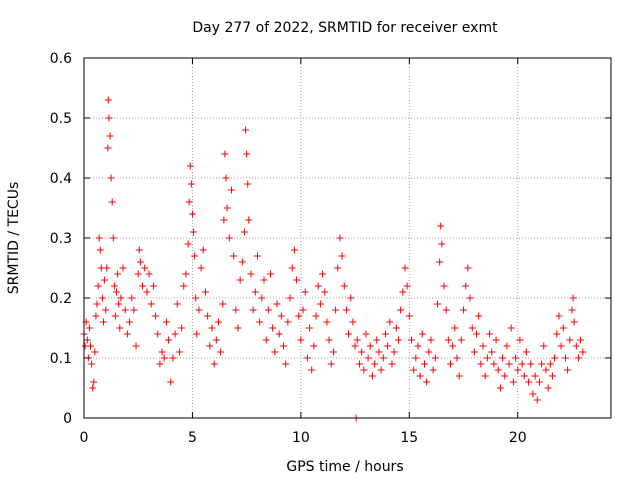 The width and height of the screenshot is (640, 480). I want to click on x-axis-title: GPS time / hours, so click(344, 467).